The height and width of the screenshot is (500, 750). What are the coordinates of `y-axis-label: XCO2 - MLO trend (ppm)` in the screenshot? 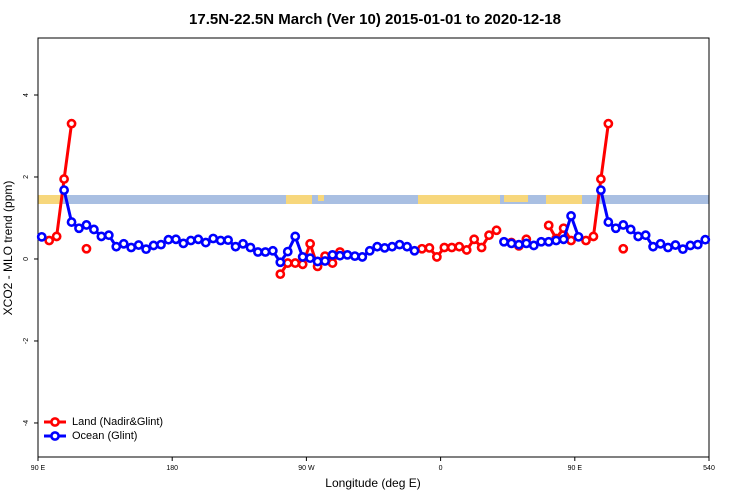 It's located at (8, 248).